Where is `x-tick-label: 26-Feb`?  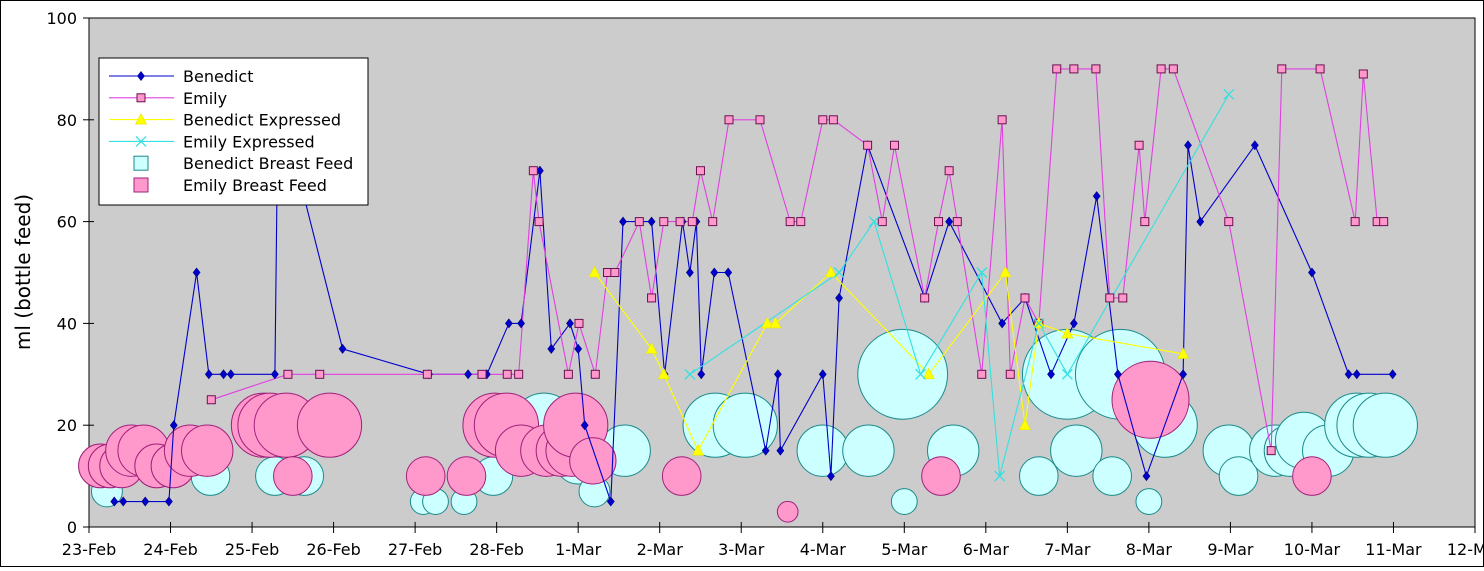
x-tick-label: 26-Feb is located at coordinates (333, 549).